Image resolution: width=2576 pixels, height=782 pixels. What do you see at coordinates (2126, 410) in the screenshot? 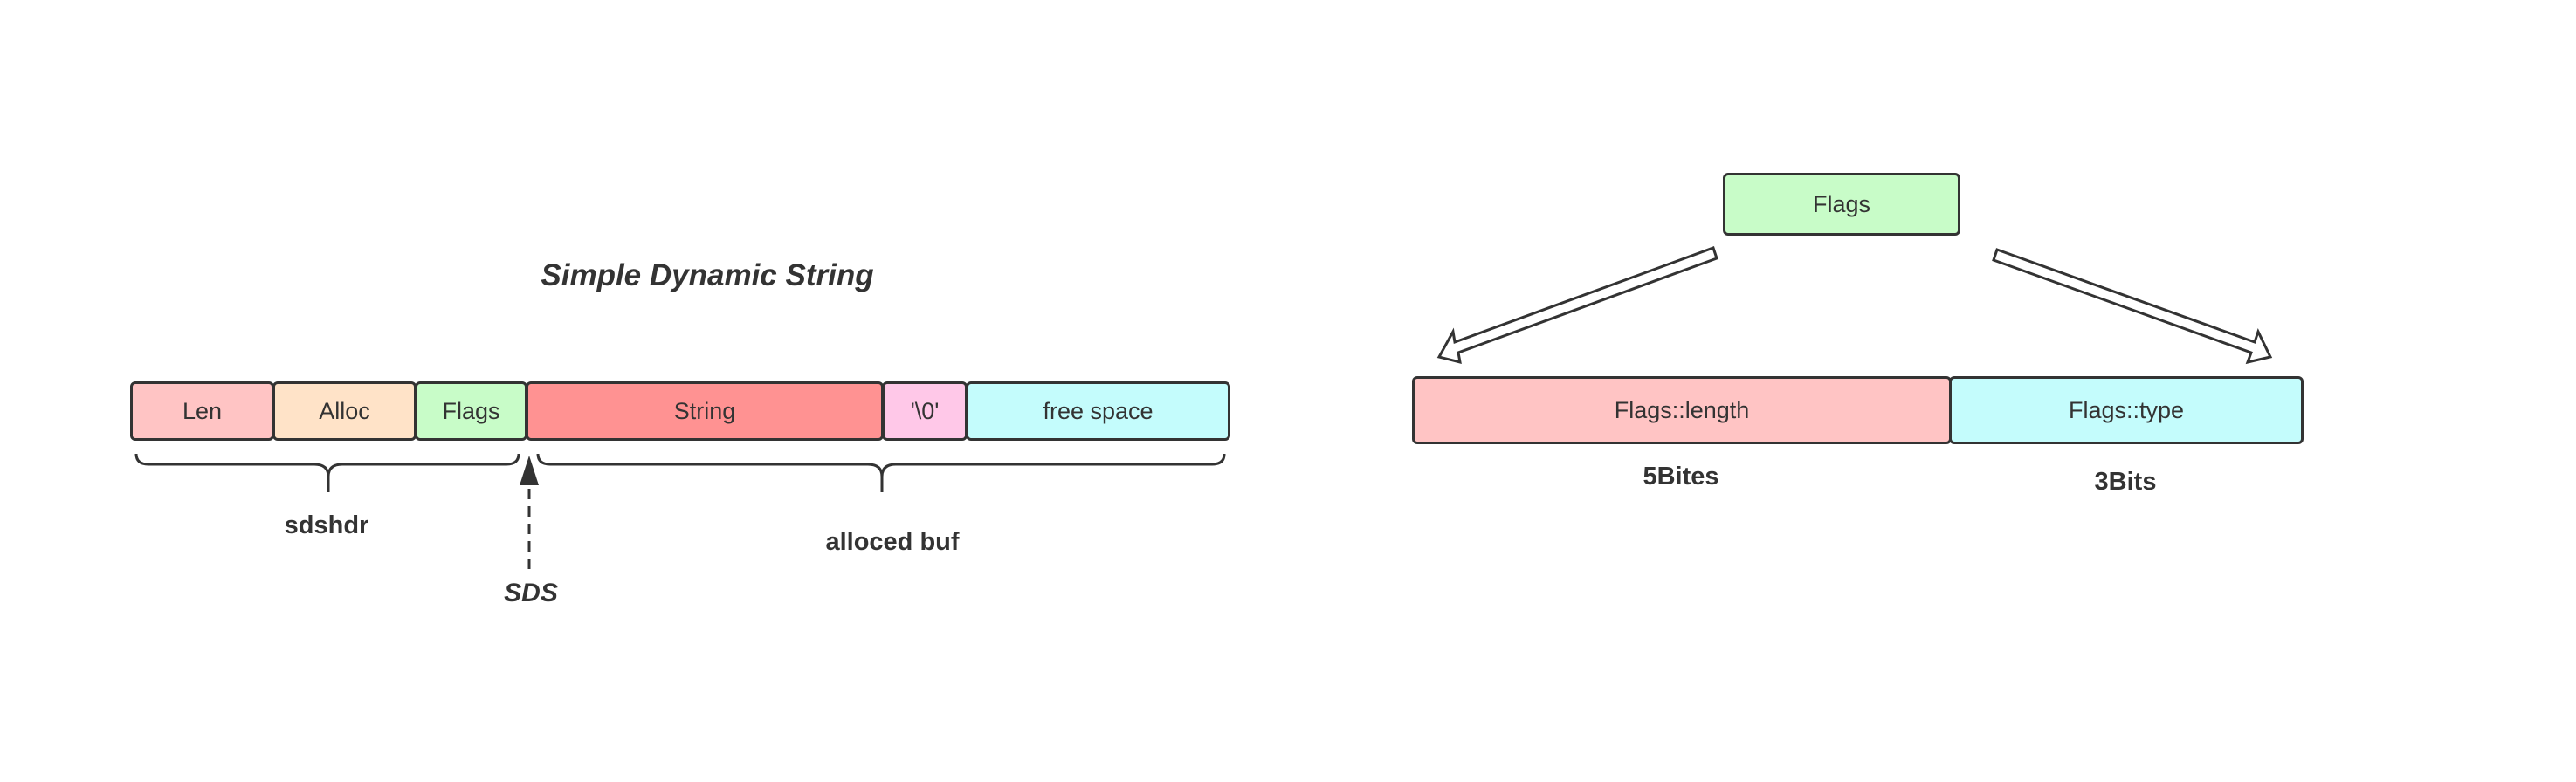
I see `flags-type-box: Flags::type` at bounding box center [2126, 410].